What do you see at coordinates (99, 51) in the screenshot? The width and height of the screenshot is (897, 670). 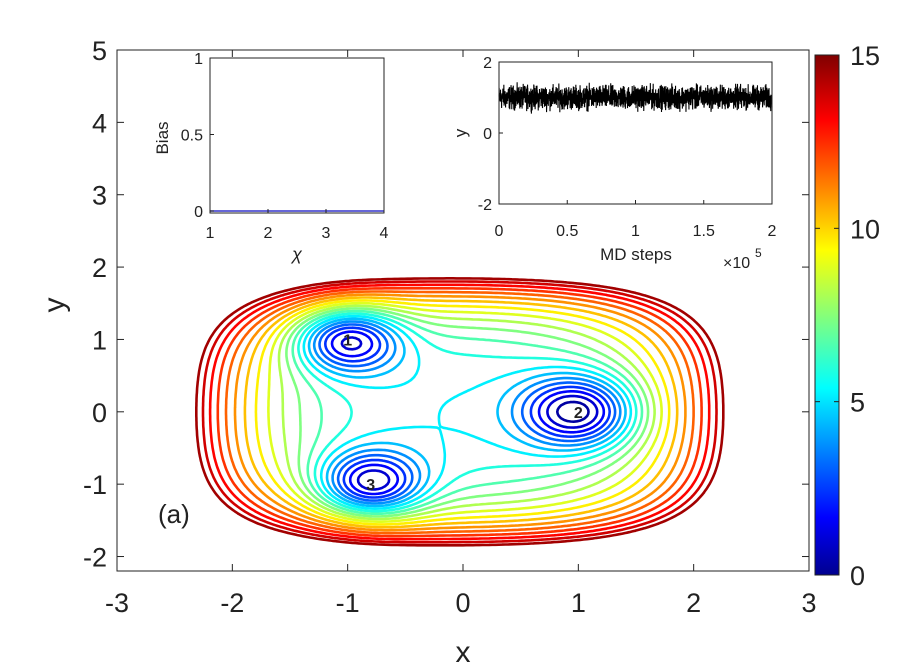 I see `main-y-tick-label: 5` at bounding box center [99, 51].